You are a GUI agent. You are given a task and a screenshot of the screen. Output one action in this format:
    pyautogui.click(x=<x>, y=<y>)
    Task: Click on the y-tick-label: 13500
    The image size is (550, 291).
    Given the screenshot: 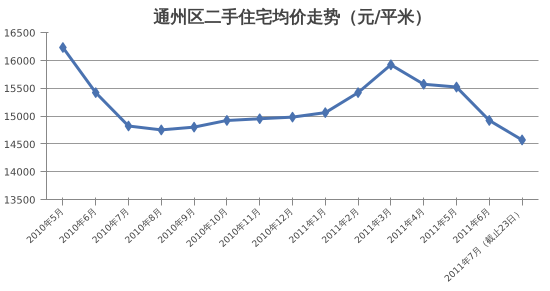 What is the action you would take?
    pyautogui.click(x=20, y=201)
    